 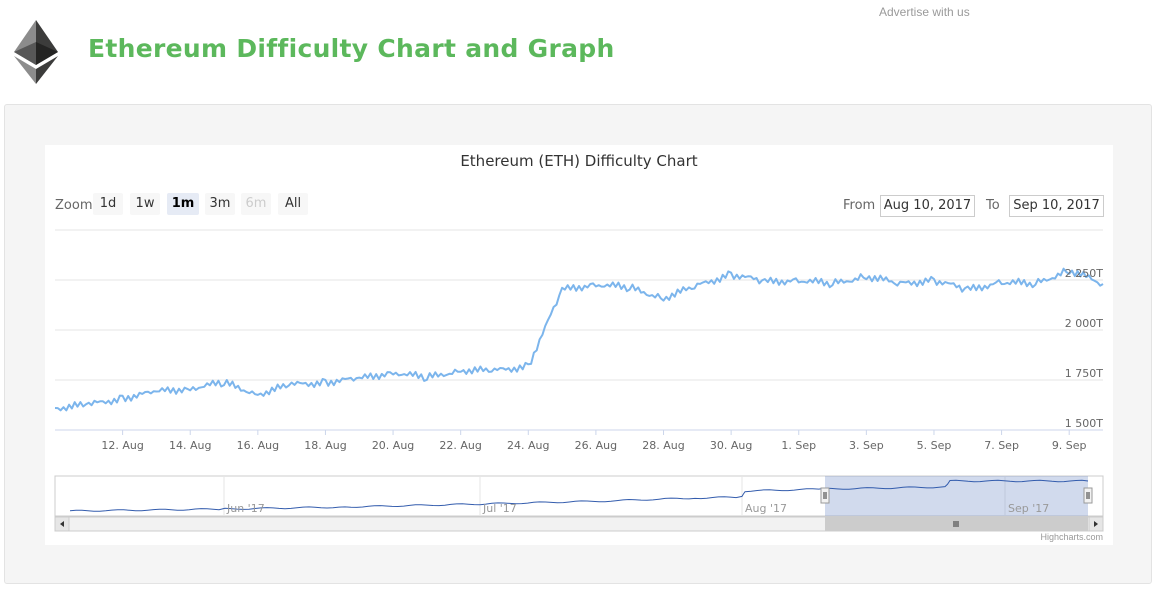 What do you see at coordinates (956, 496) in the screenshot?
I see `navigator-selected-range` at bounding box center [956, 496].